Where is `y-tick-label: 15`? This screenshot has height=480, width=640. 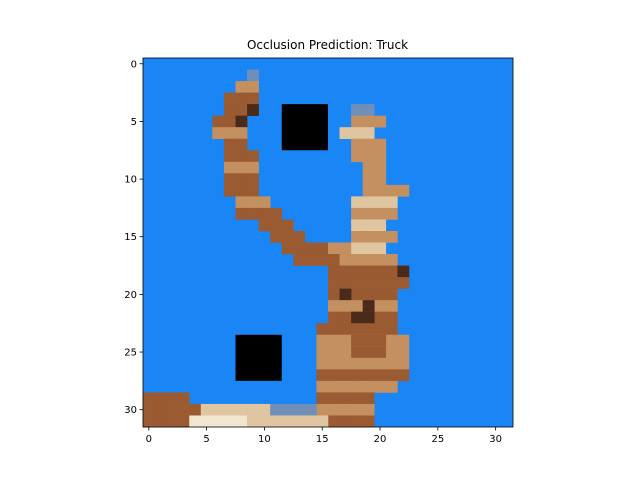 y-tick-label: 15 is located at coordinates (130, 237).